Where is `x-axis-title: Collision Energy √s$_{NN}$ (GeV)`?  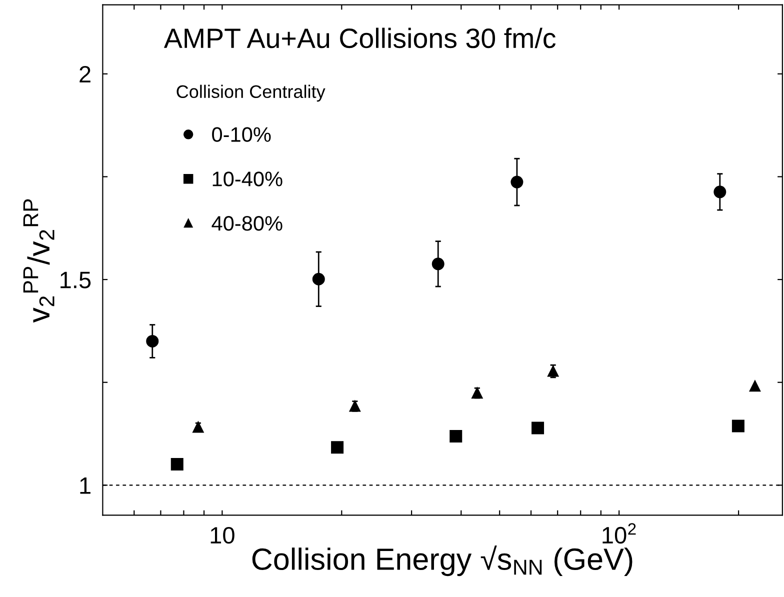
x-axis-title: Collision Energy √s$_{NN}$ (GeV) is located at coordinates (442, 561).